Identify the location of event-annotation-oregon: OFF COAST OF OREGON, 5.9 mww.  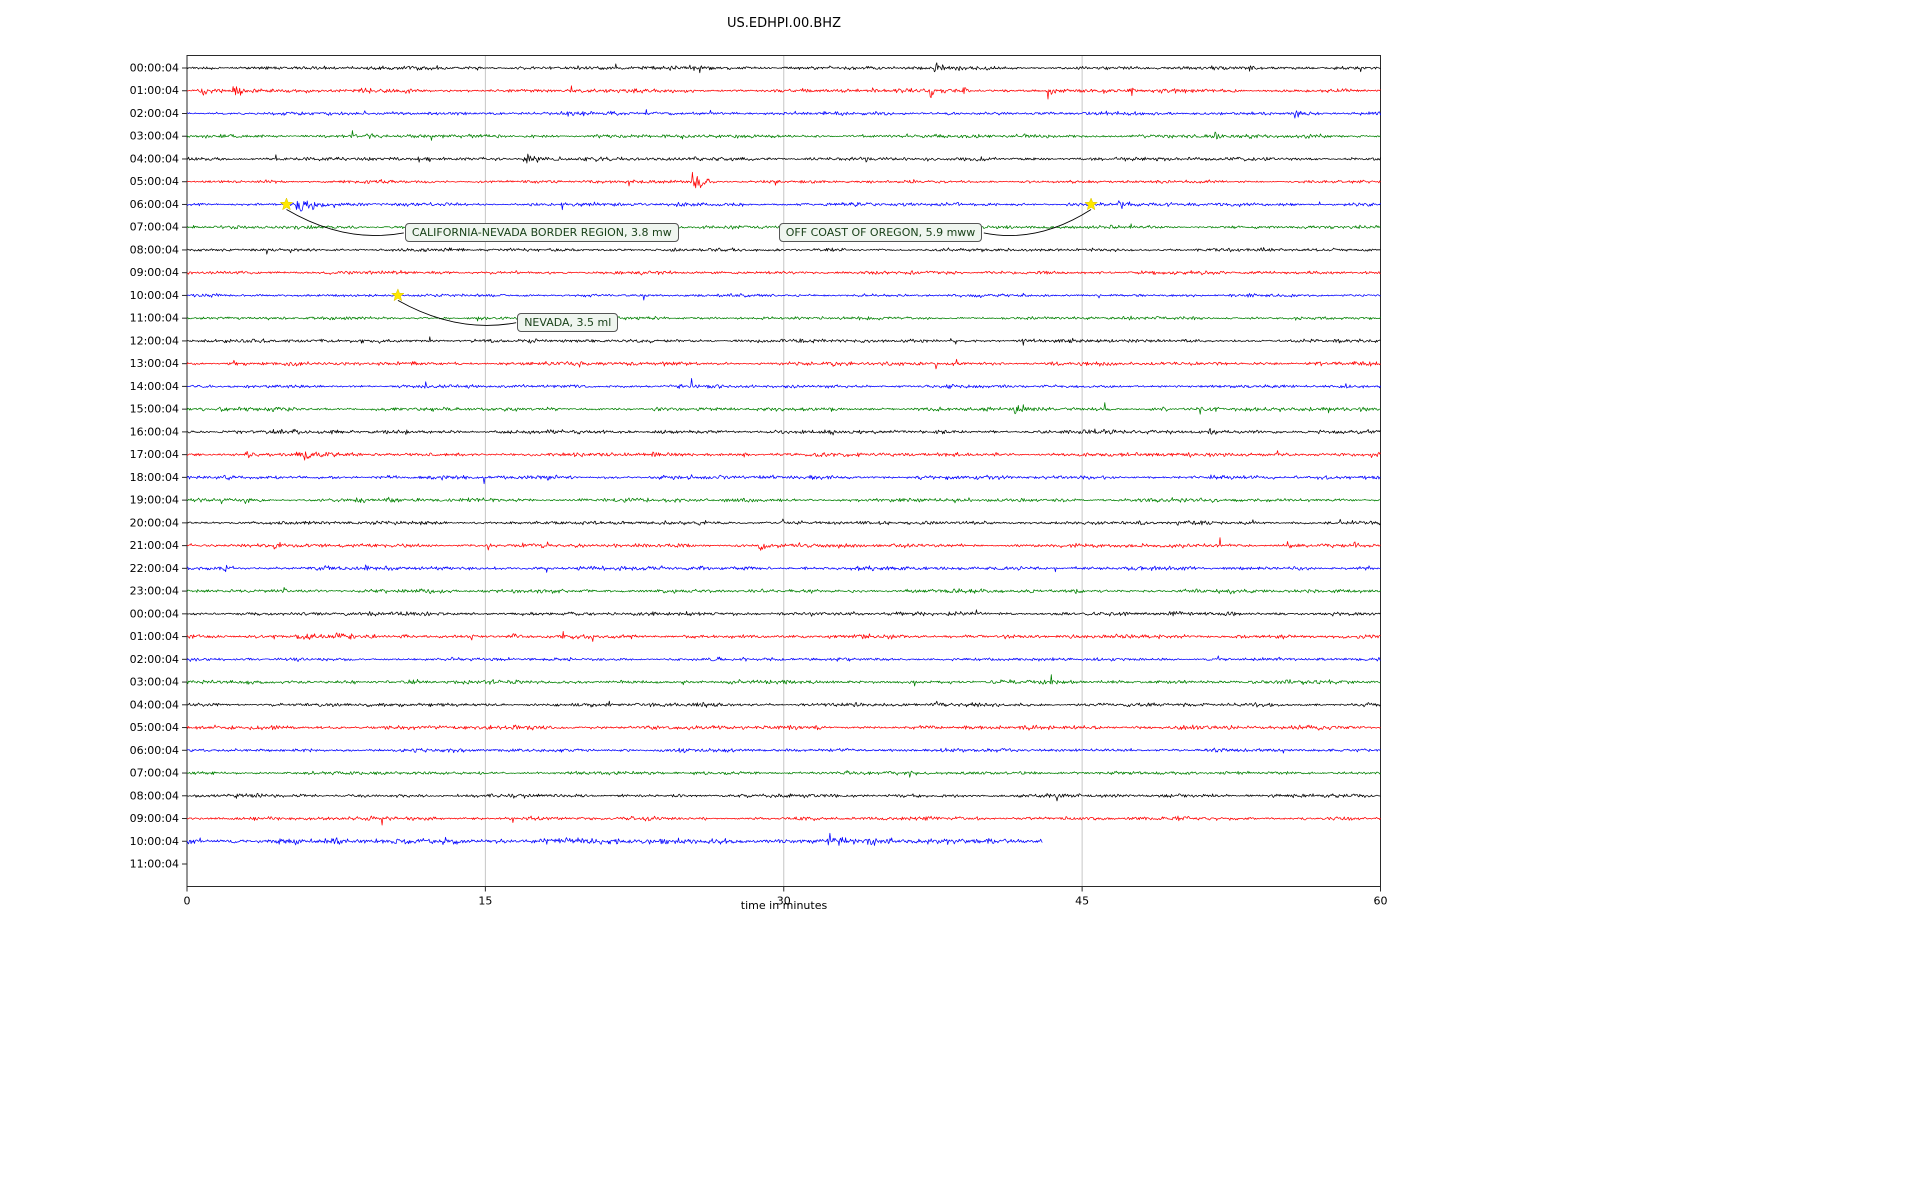
(880, 233).